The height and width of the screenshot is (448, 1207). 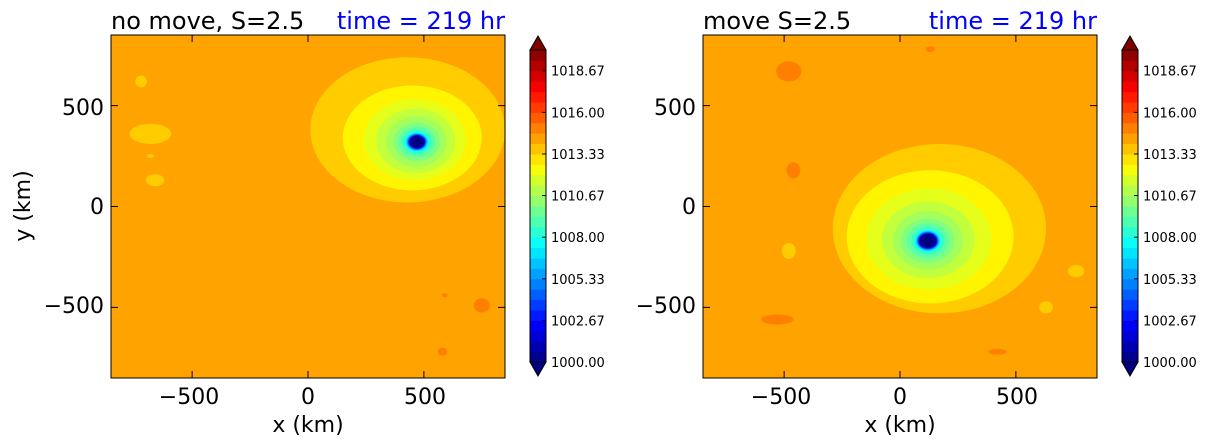 What do you see at coordinates (538, 369) in the screenshot?
I see `left-colorbar-extend-bottom` at bounding box center [538, 369].